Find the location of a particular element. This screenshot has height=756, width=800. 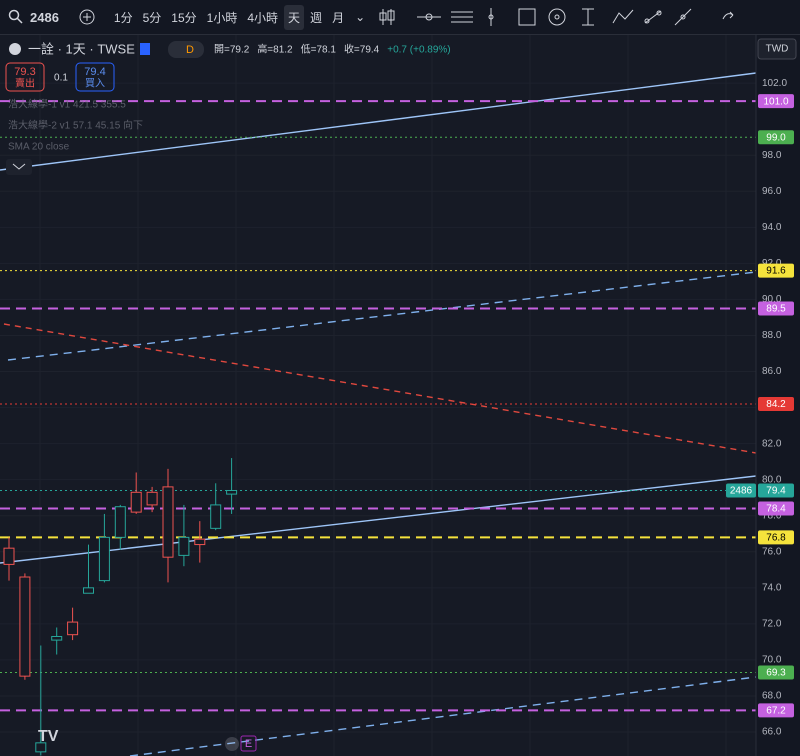

interval: 月 is located at coordinates (338, 17).